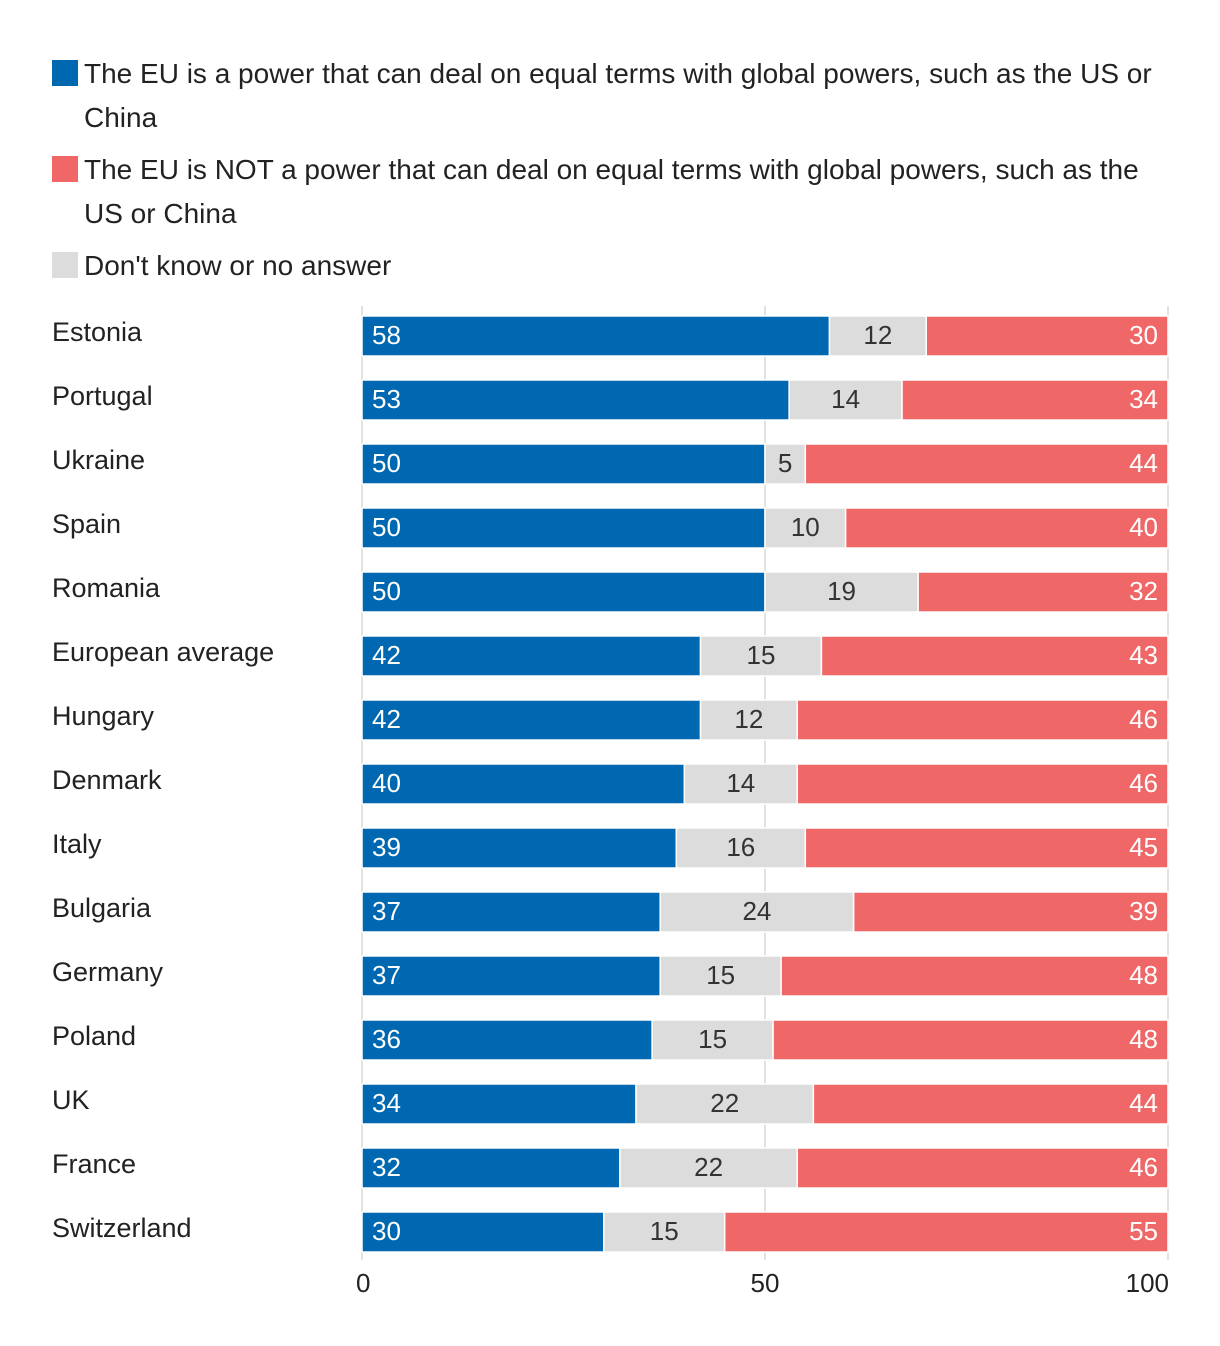 Image resolution: width=1220 pixels, height=1346 pixels. Describe the element at coordinates (98, 460) in the screenshot. I see `category-label: Ukraine` at that location.